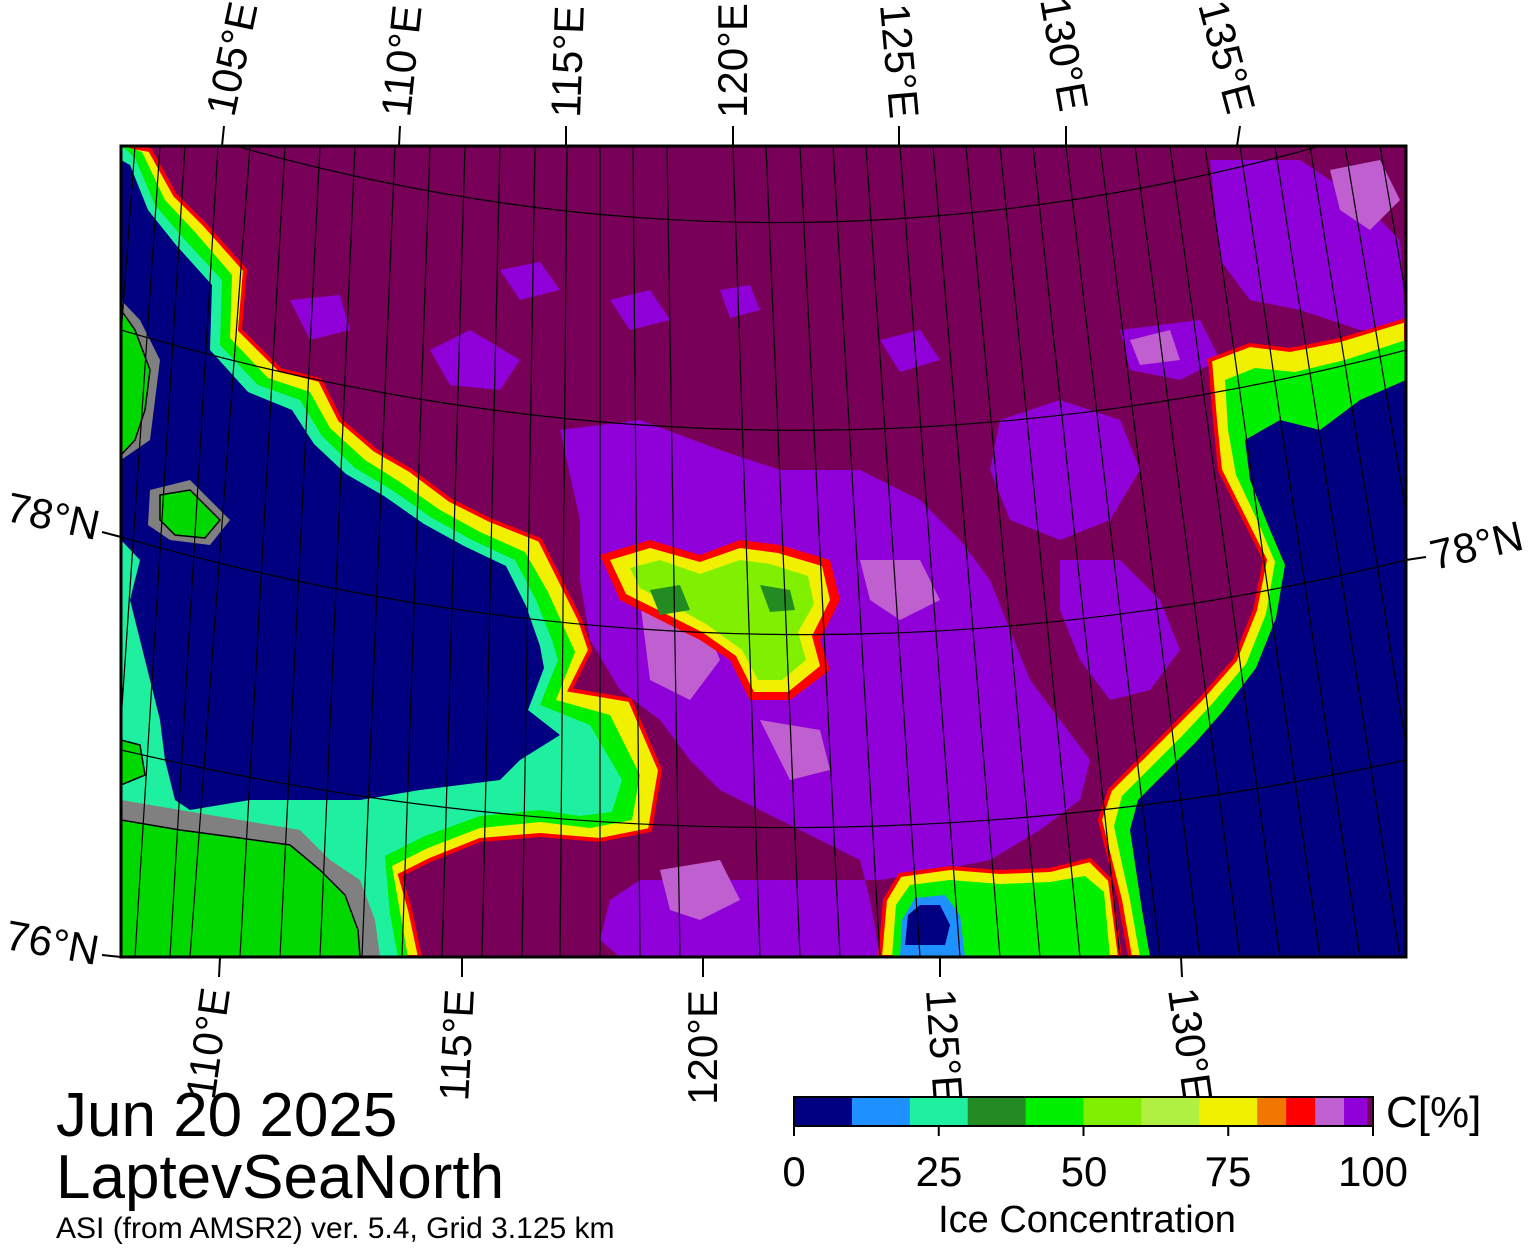 The image size is (1528, 1250). I want to click on top-lon-label: 125°E, so click(899, 61).